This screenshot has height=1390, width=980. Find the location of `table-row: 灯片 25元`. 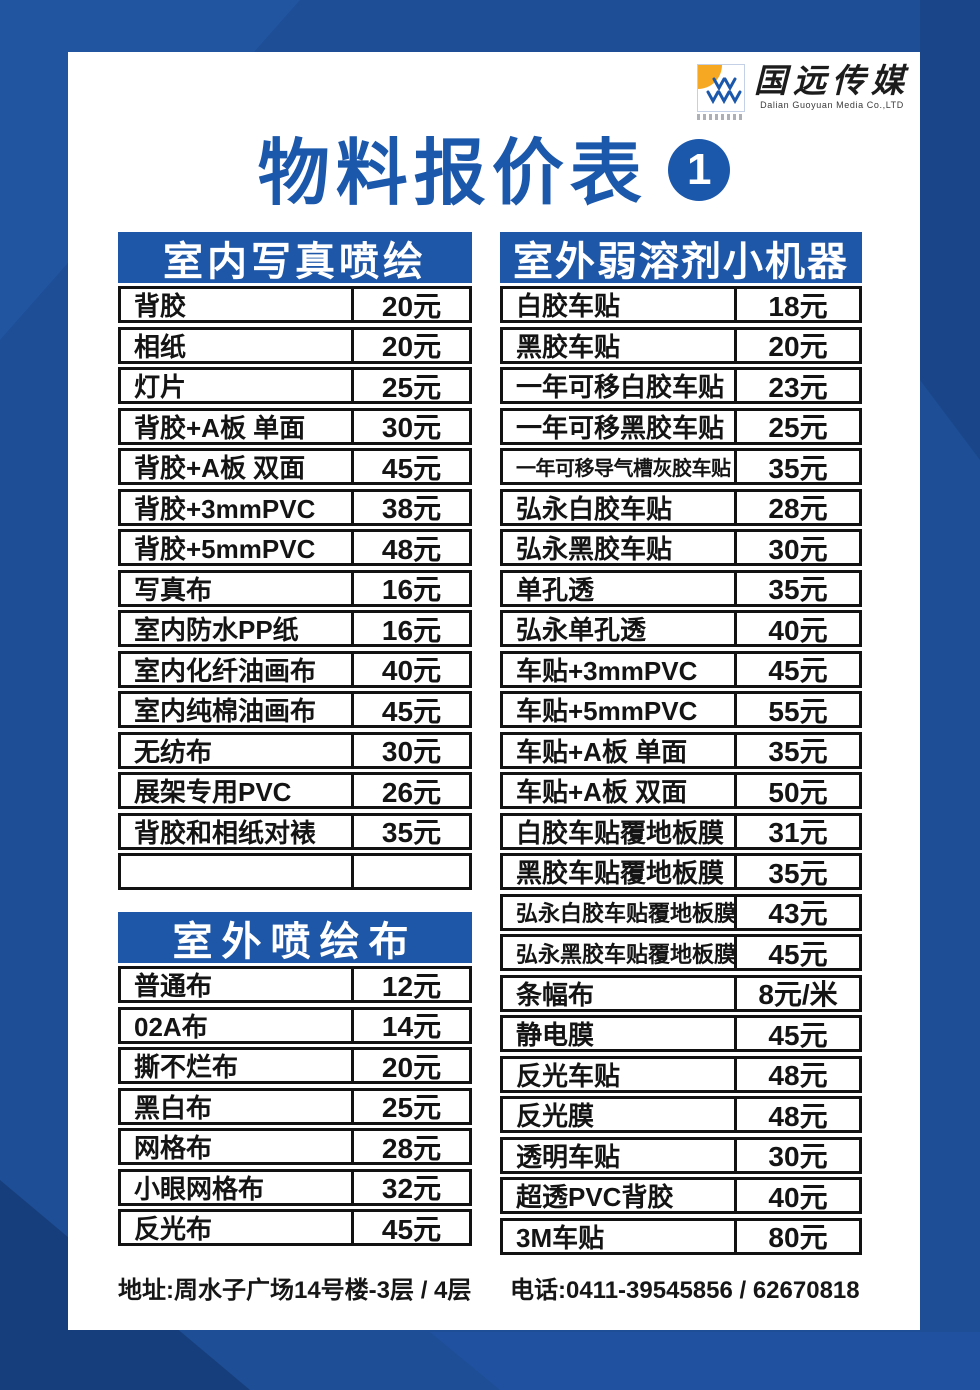

table-row: 灯片 25元 is located at coordinates (295, 385).